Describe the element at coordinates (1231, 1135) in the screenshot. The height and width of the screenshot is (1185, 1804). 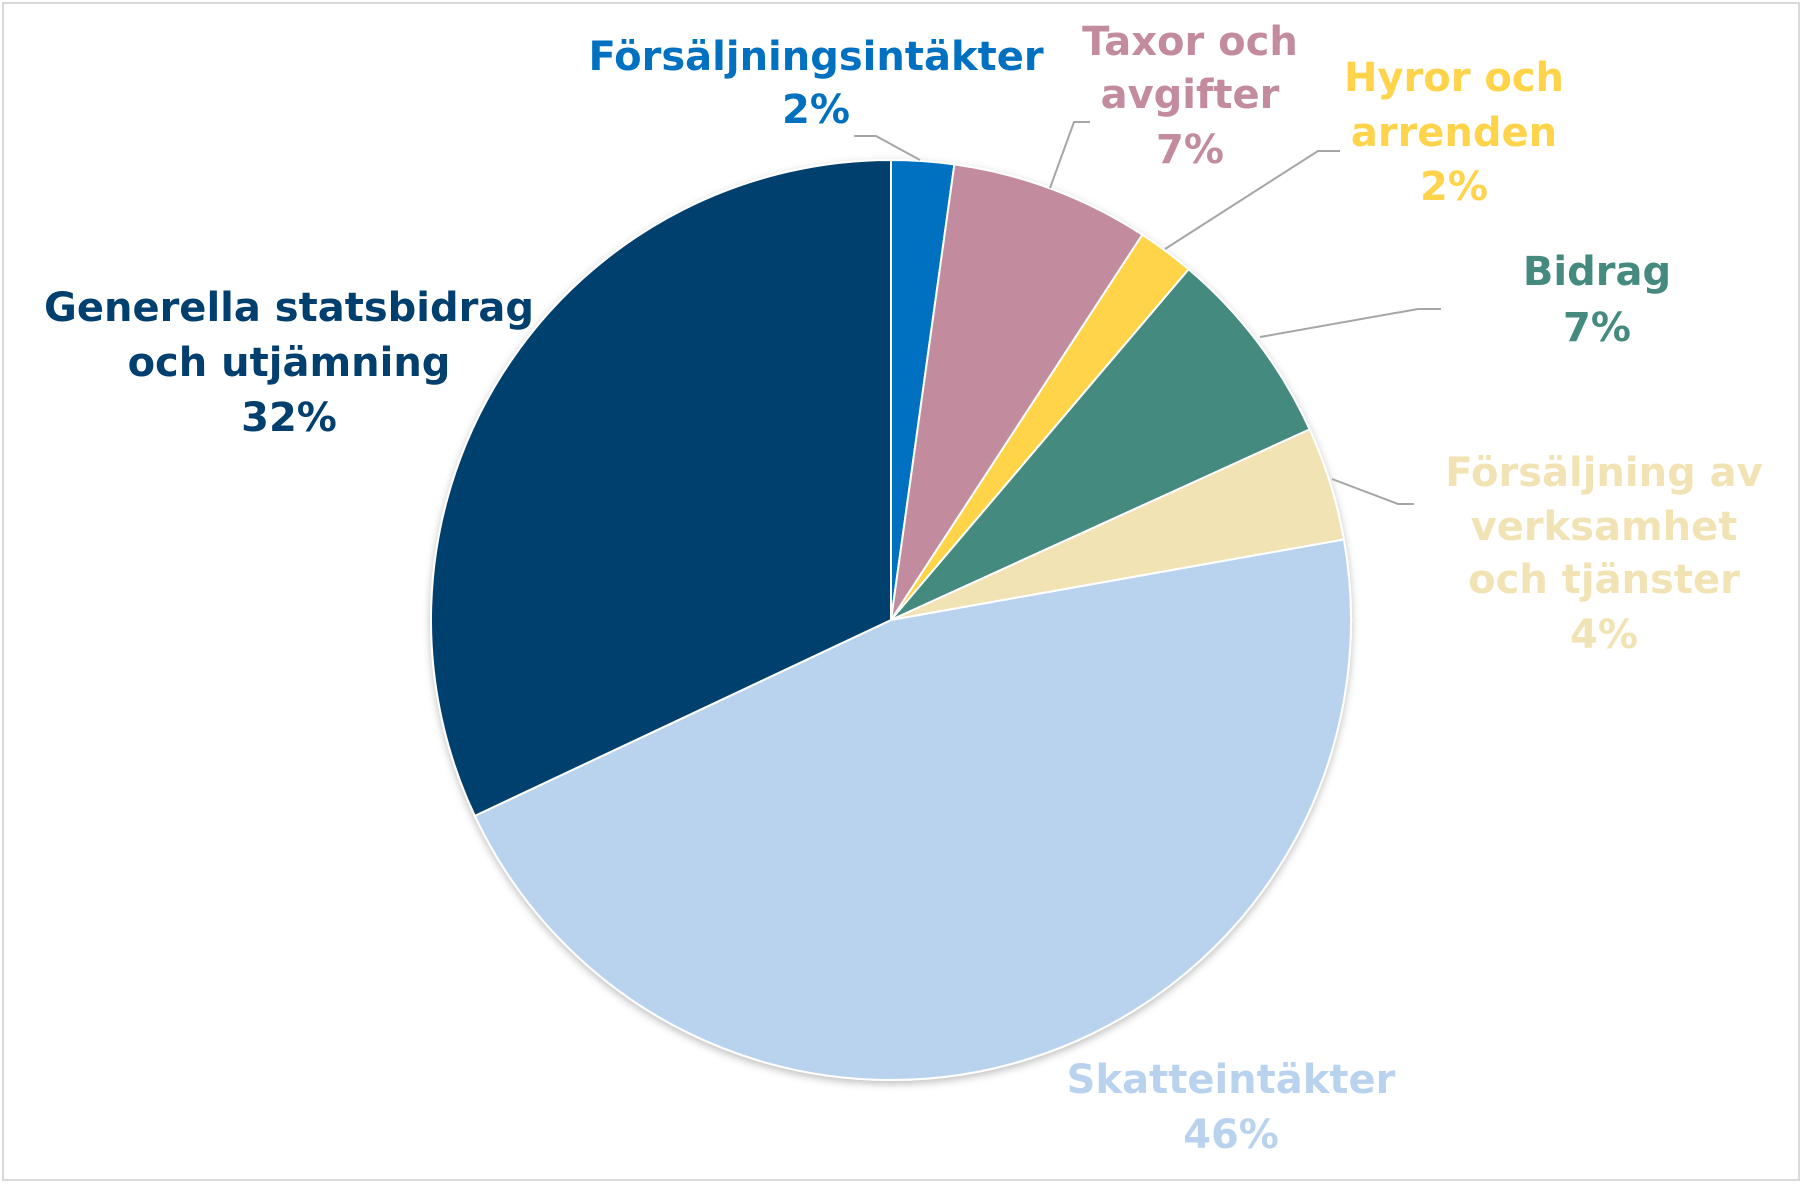
I see `slice-percent-label-6: 46%` at that location.